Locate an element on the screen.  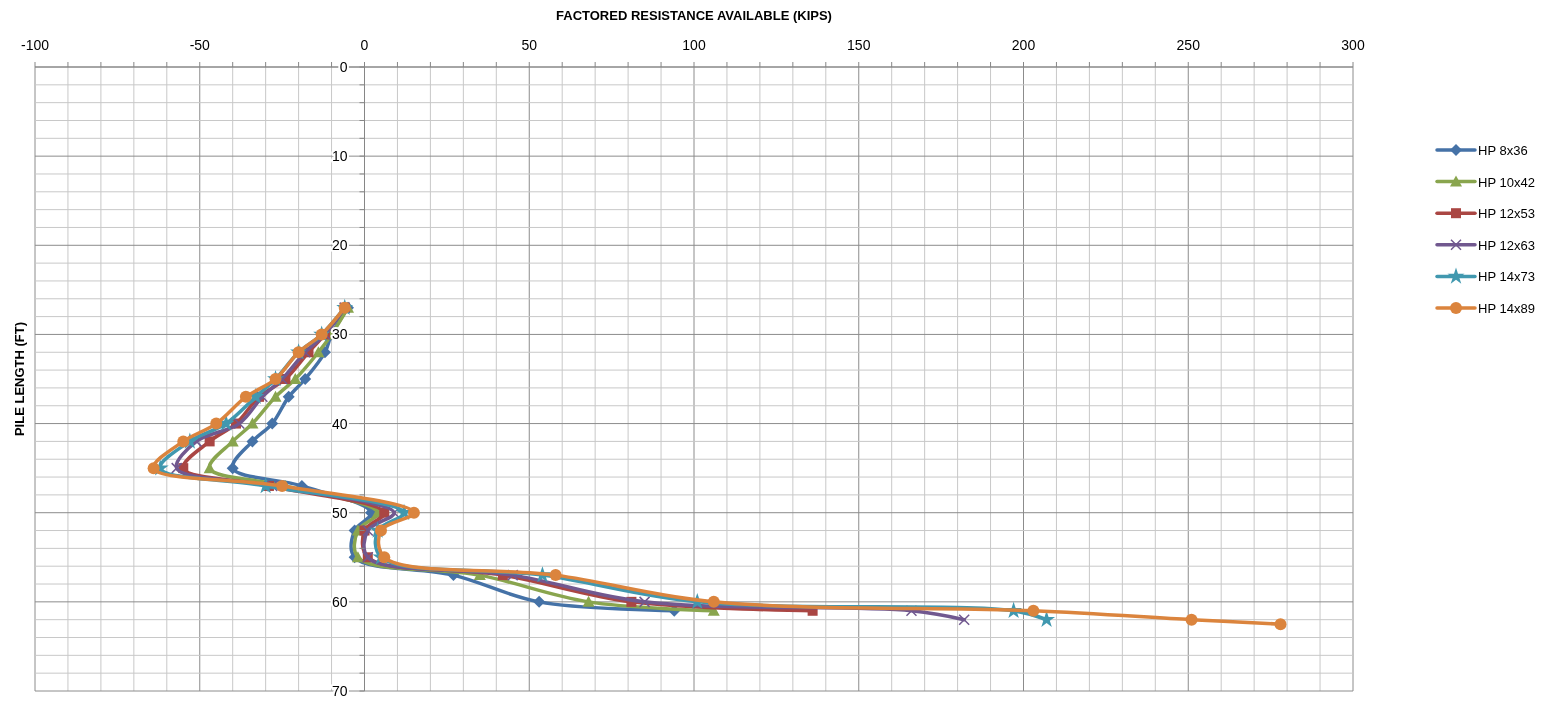
legend-label: HP 8x36 is located at coordinates (1503, 150).